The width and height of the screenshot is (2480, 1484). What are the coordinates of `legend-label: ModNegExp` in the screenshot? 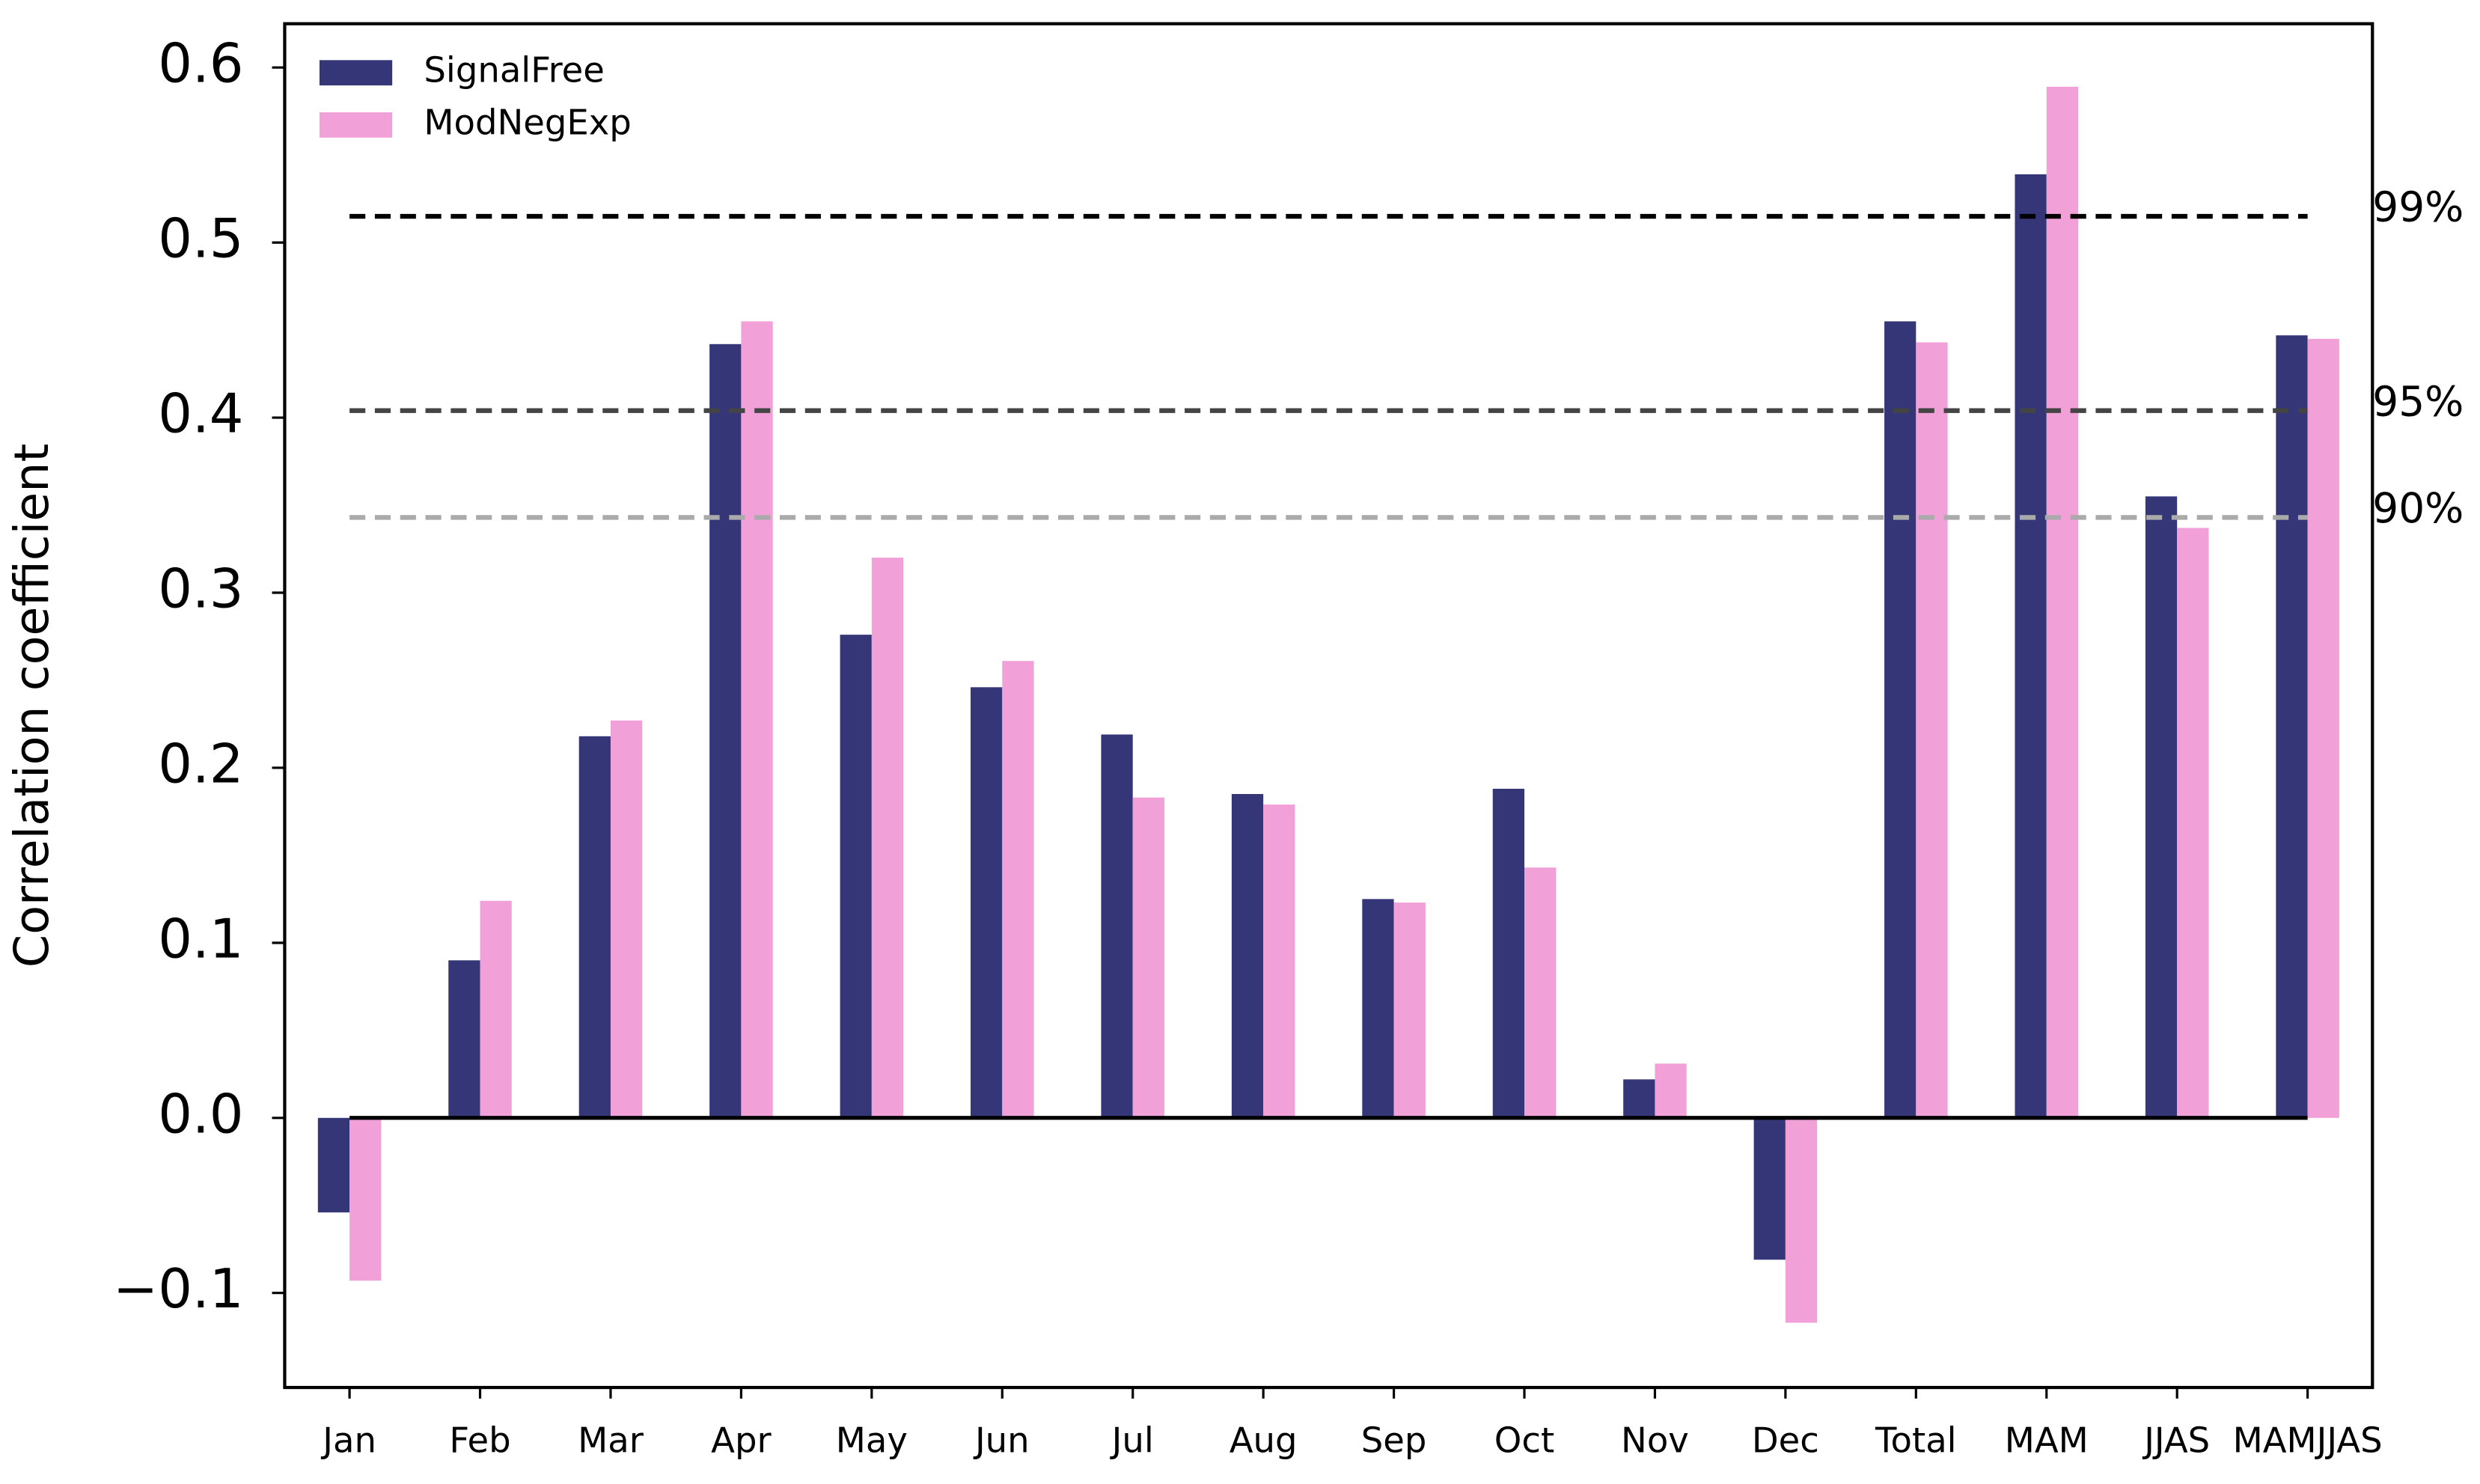 It's located at (527, 123).